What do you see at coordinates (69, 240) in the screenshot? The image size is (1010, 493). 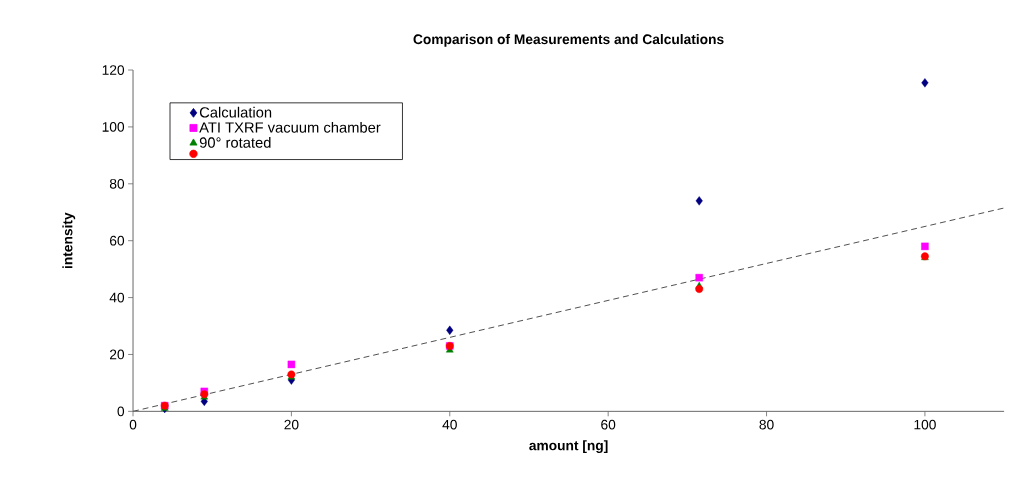 I see `y-axis-title: intensity` at bounding box center [69, 240].